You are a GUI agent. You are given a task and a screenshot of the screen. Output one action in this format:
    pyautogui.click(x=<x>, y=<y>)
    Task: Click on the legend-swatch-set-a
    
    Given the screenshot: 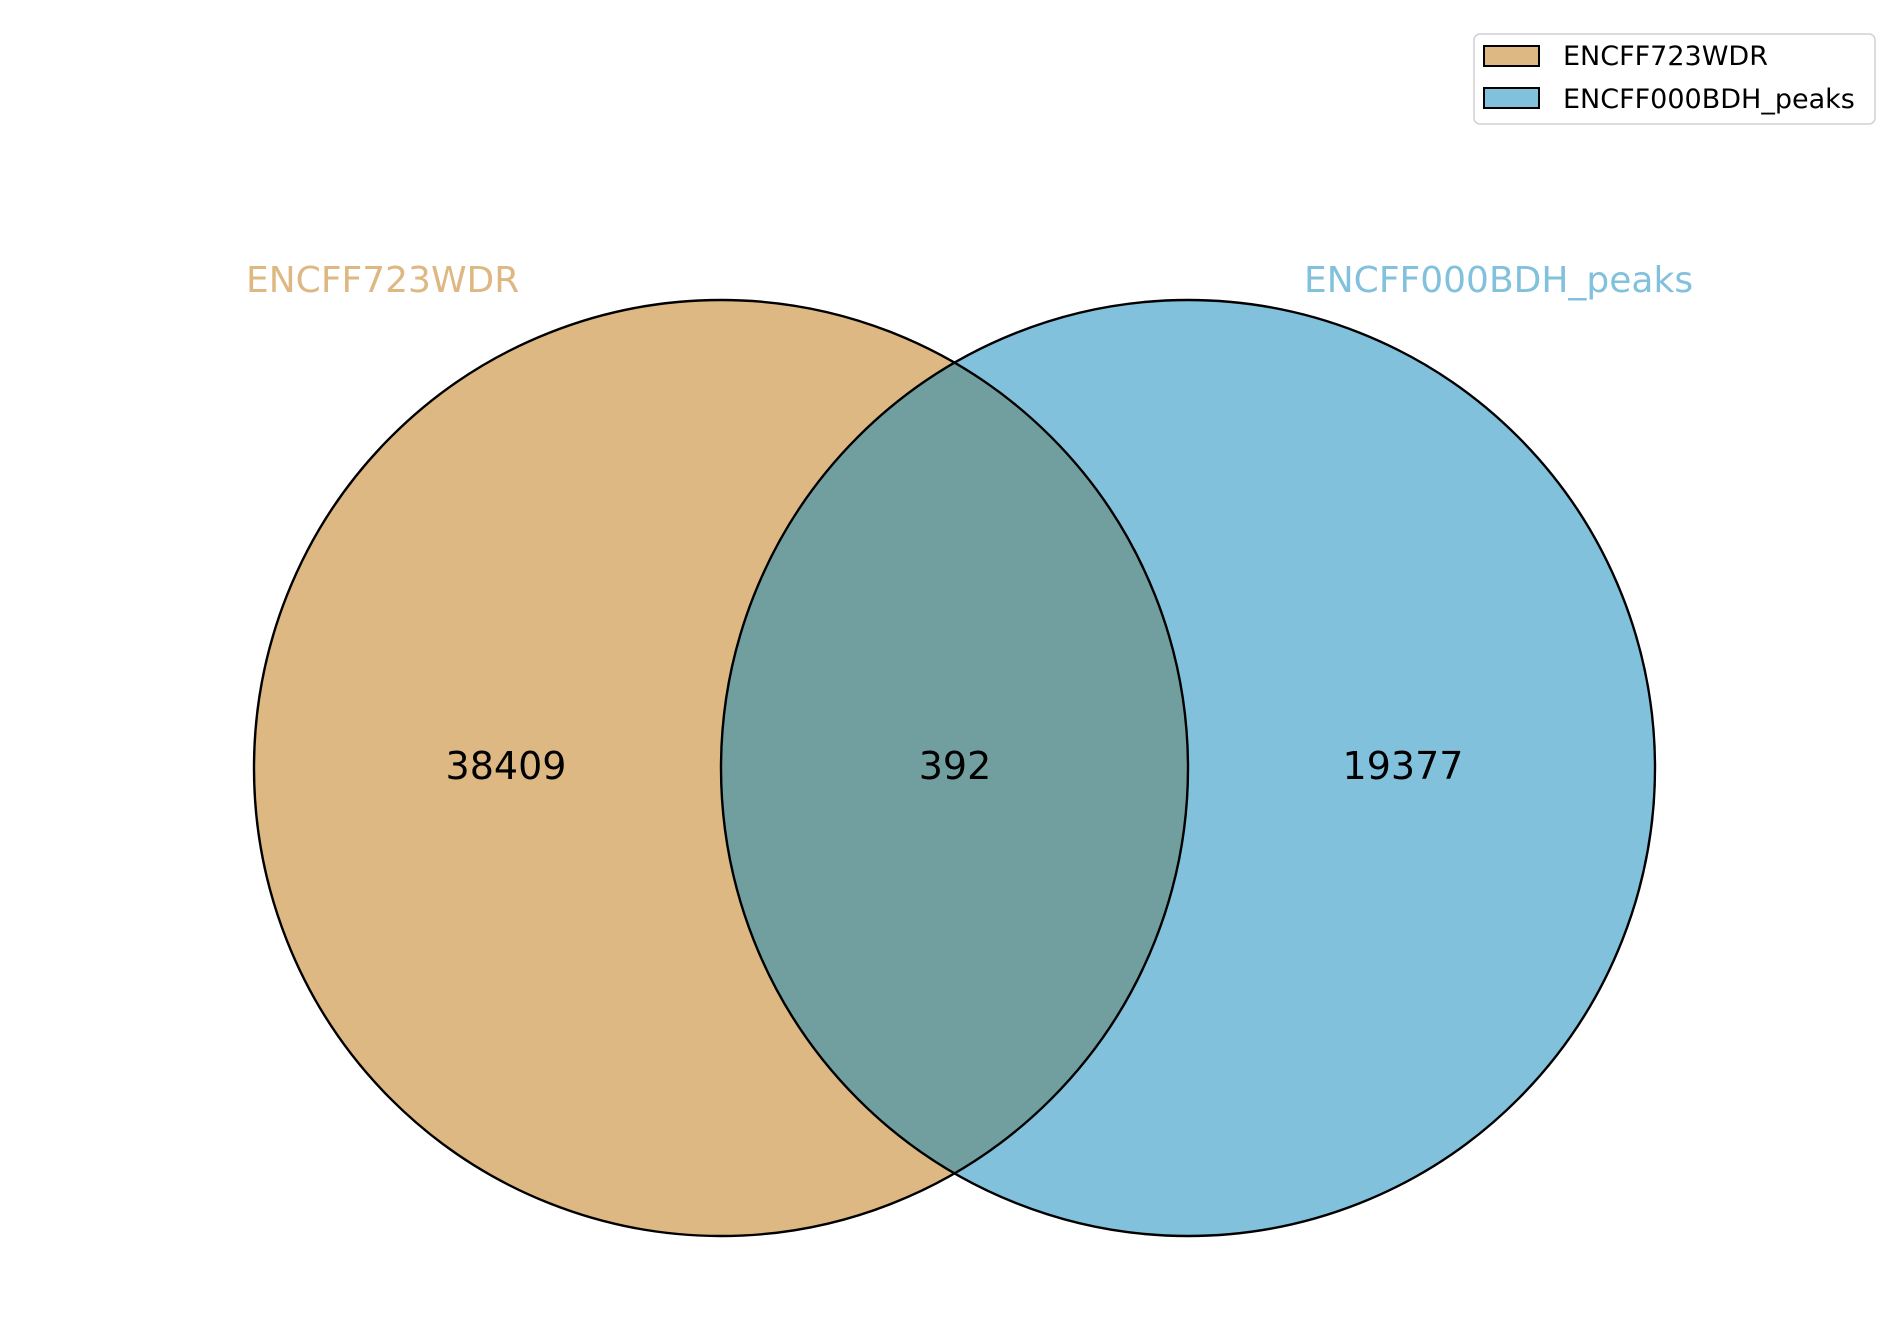 What is the action you would take?
    pyautogui.click(x=1511, y=56)
    